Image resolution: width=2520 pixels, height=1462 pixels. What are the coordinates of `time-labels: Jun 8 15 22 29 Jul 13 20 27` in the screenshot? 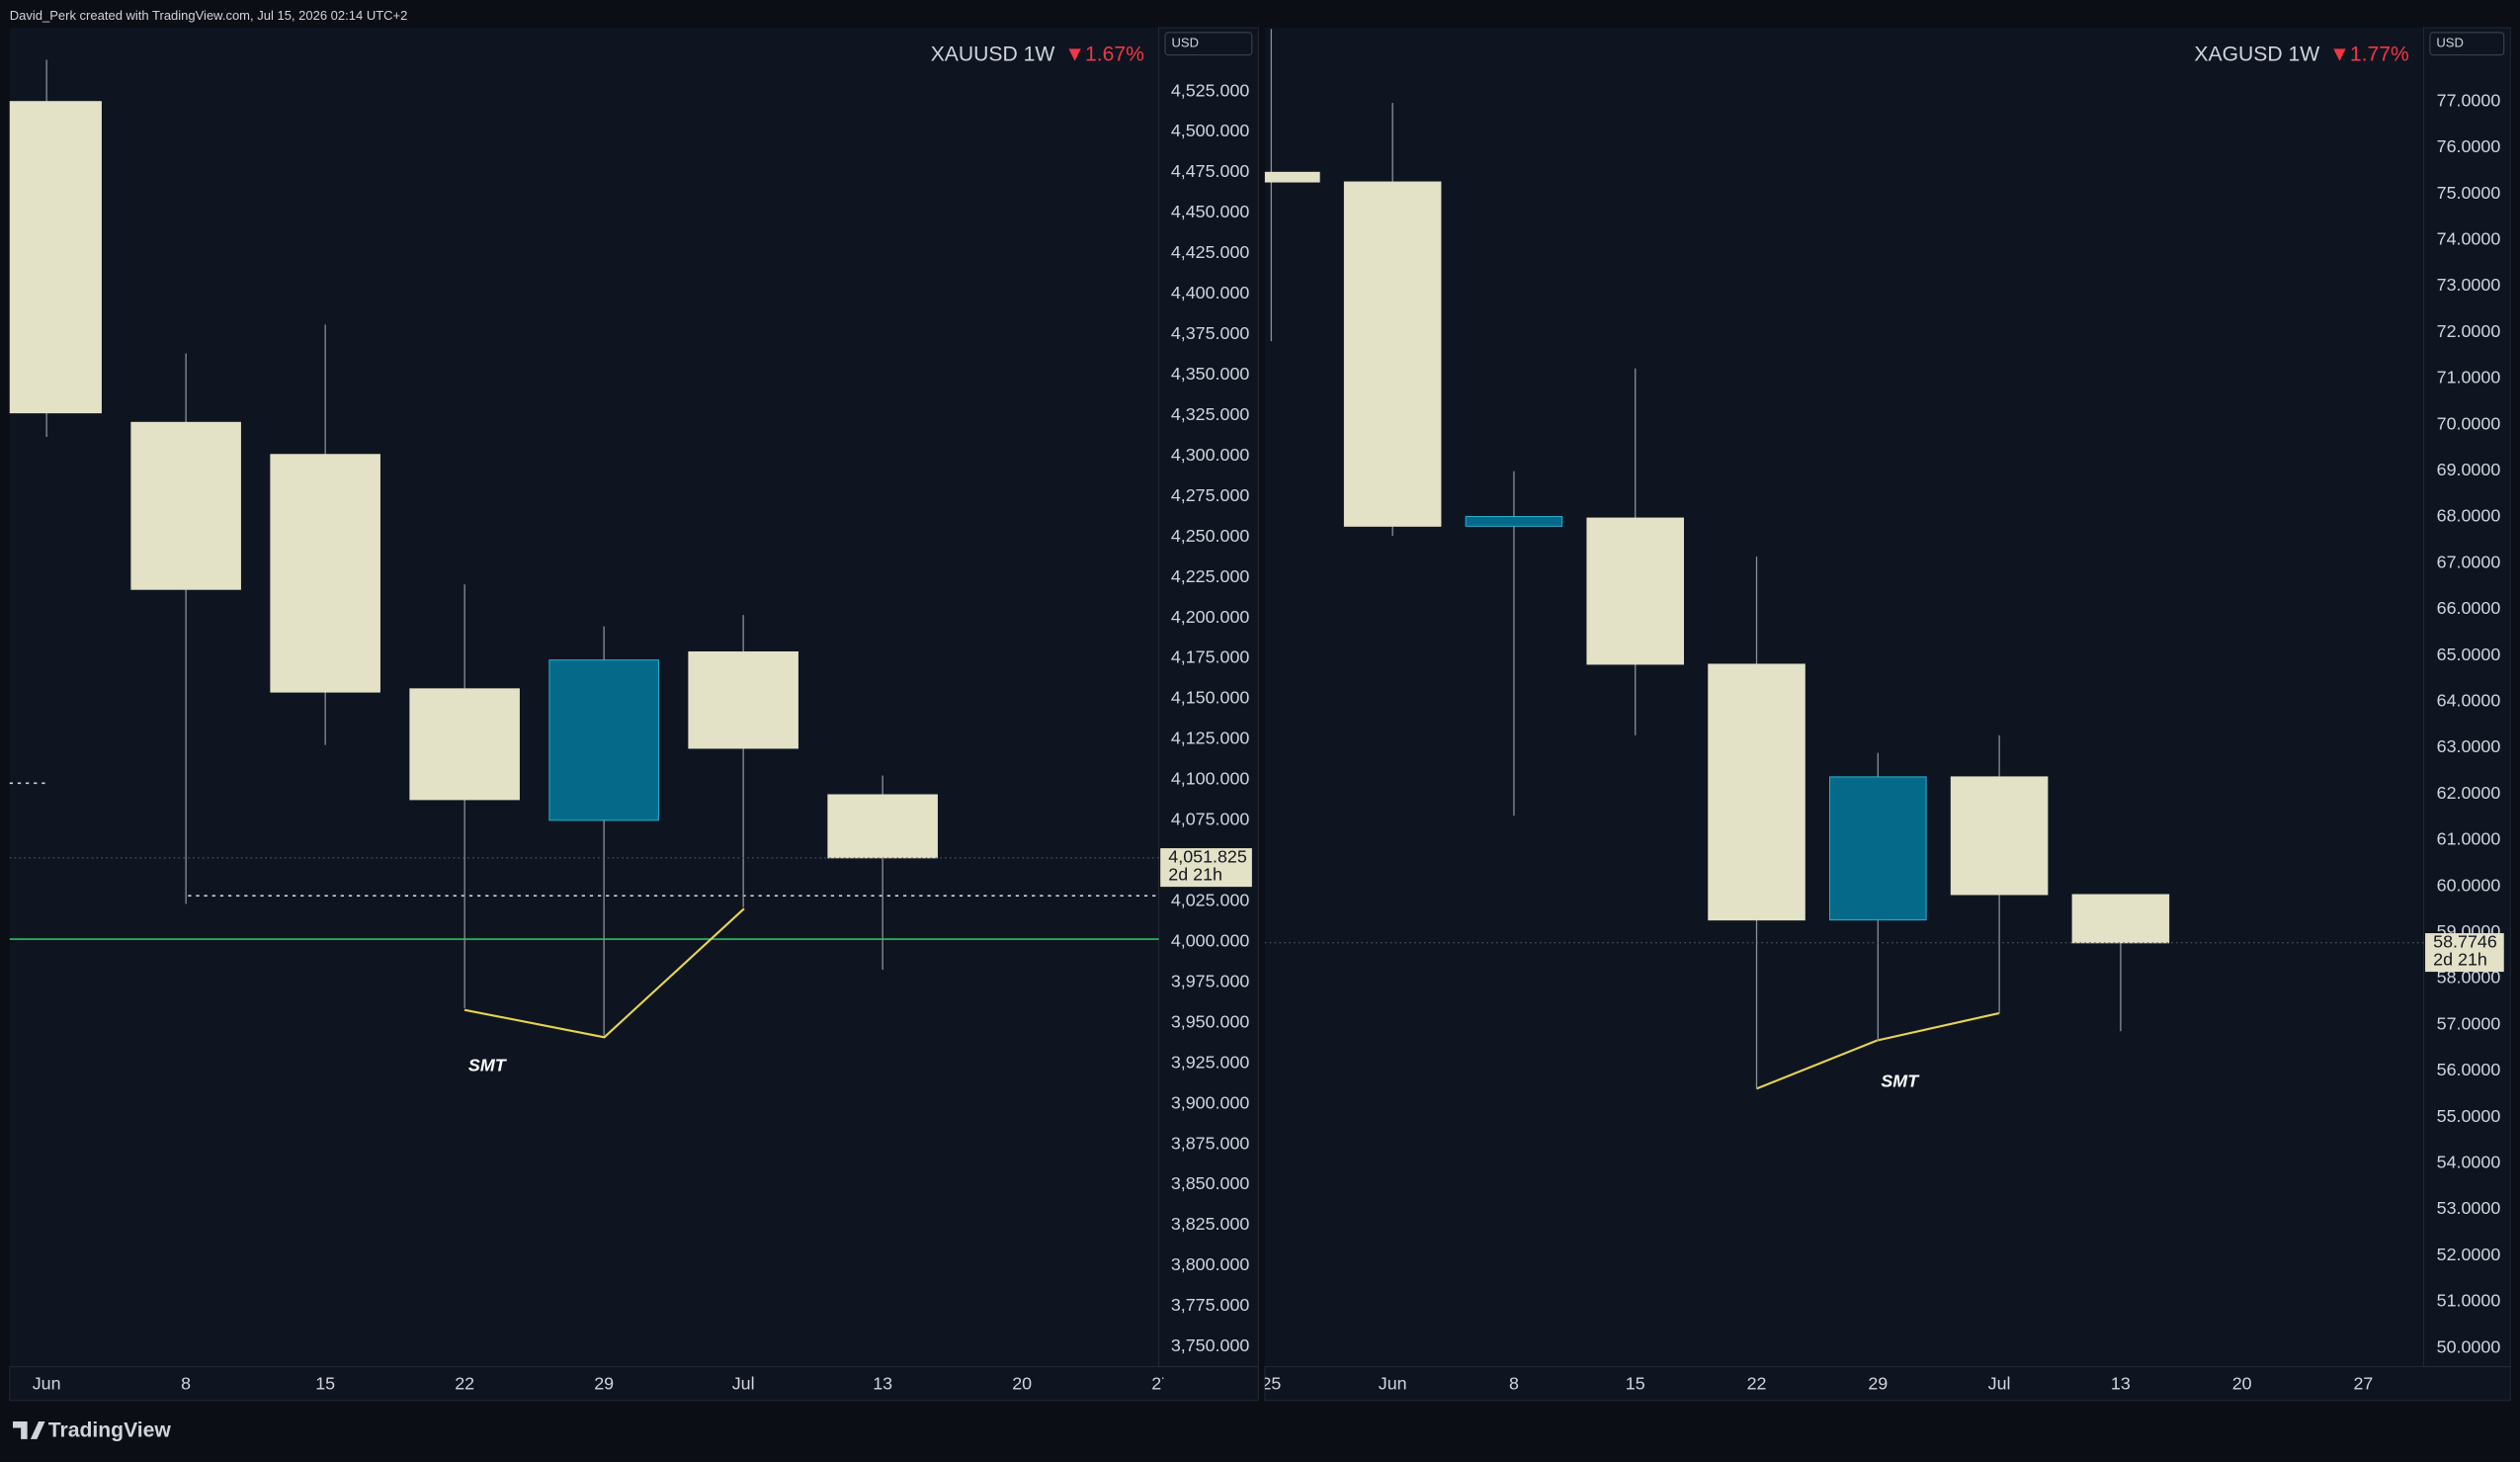 It's located at (602, 1383).